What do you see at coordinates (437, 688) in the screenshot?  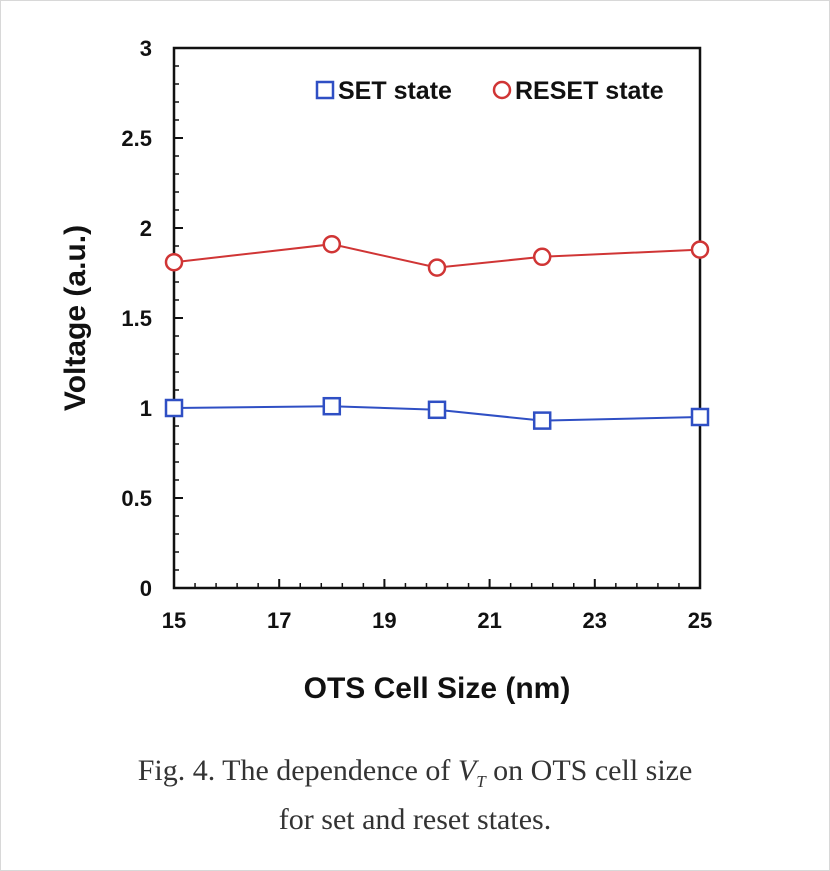 I see `x-axis-label: OTS Cell Size (nm)` at bounding box center [437, 688].